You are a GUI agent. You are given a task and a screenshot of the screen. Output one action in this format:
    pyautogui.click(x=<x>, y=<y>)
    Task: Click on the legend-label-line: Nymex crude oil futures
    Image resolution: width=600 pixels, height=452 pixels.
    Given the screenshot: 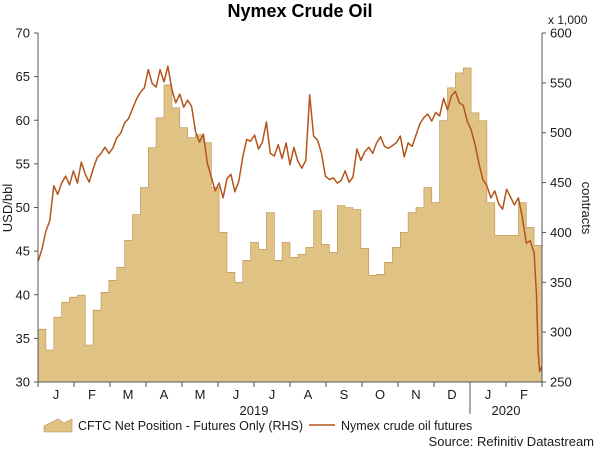 What is the action you would take?
    pyautogui.click(x=406, y=426)
    